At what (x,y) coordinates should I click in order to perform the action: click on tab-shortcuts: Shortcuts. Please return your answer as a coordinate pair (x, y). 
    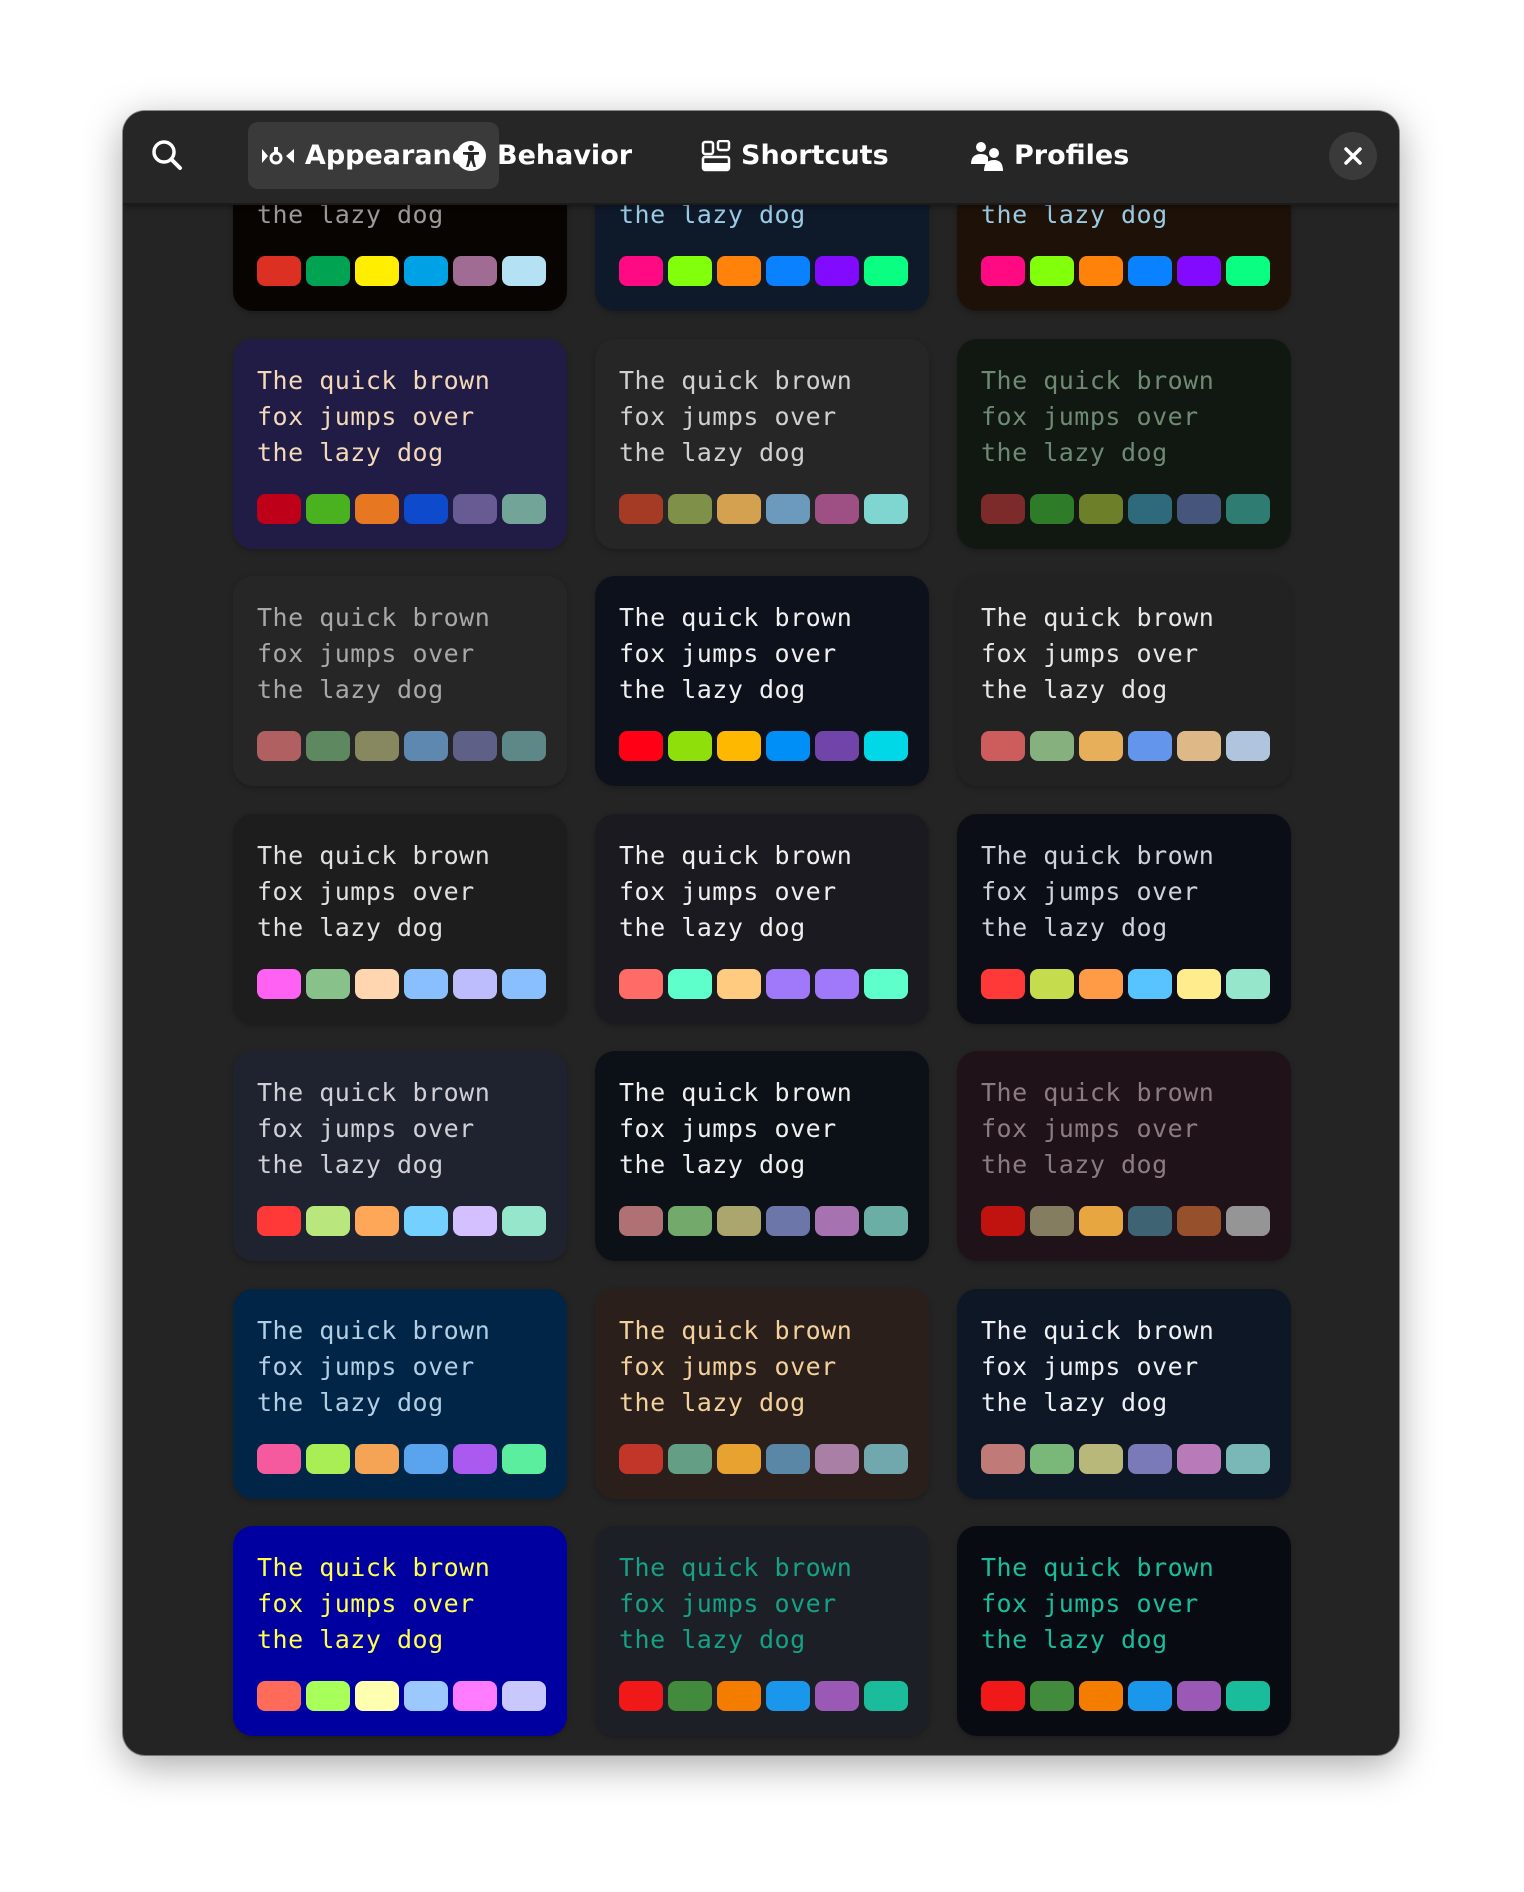
    Looking at the image, I should click on (795, 155).